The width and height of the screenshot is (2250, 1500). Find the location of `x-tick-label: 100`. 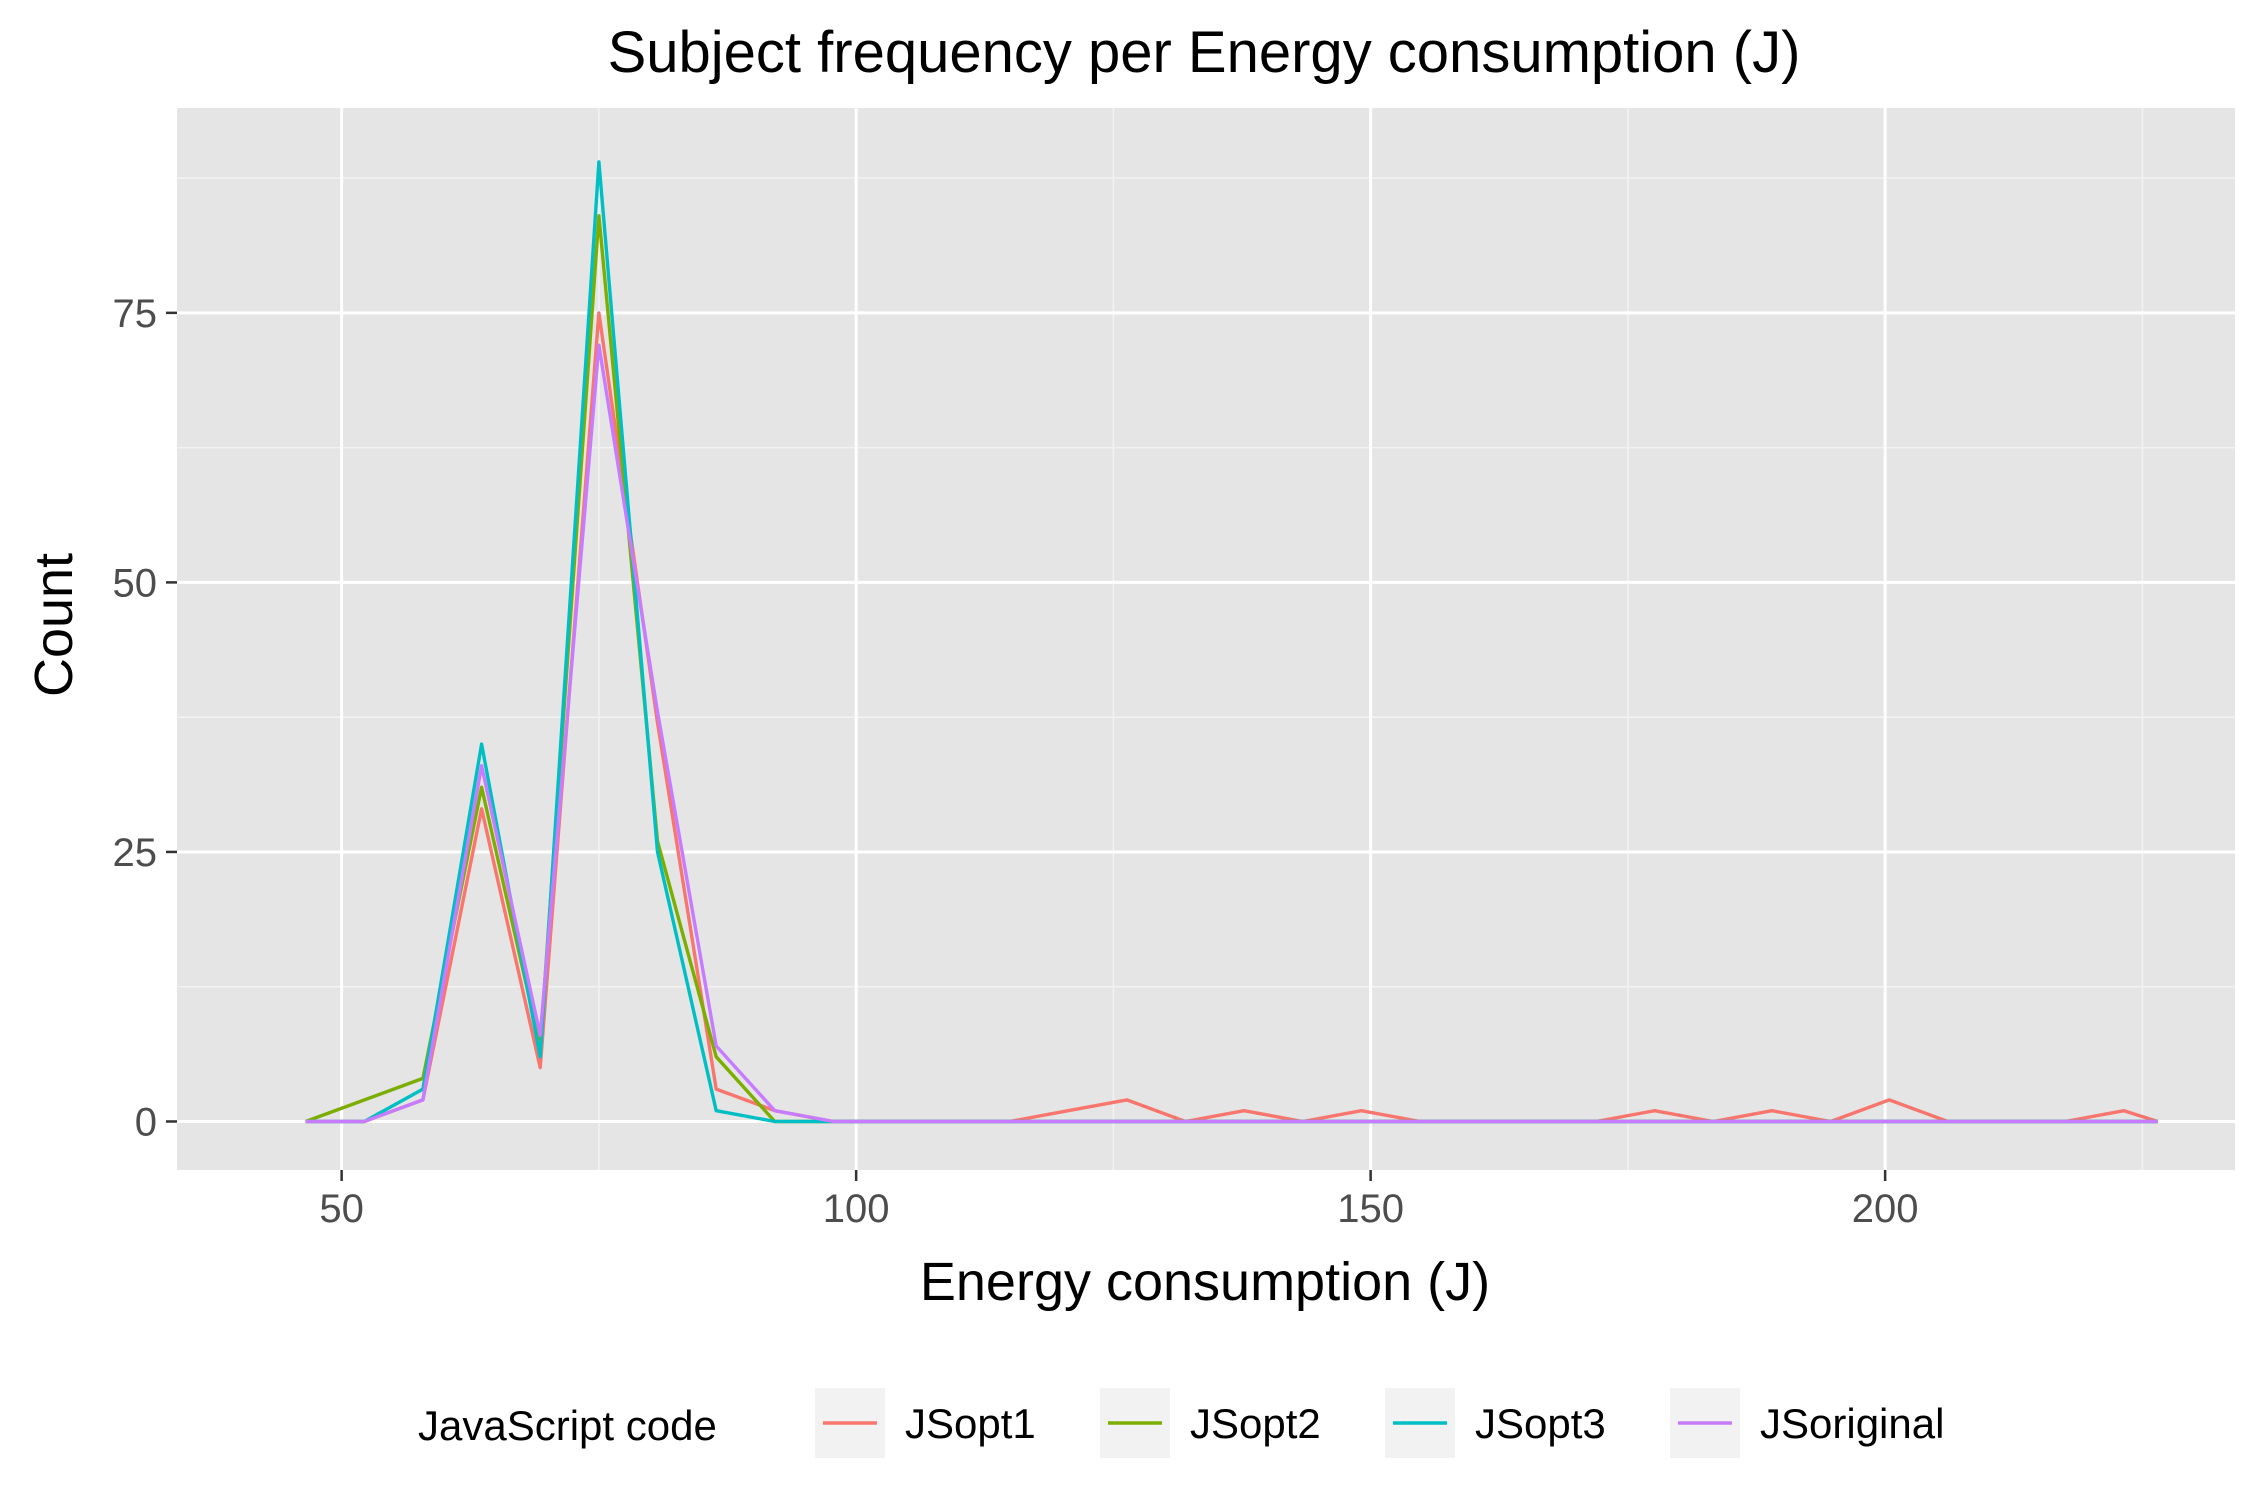

x-tick-label: 100 is located at coordinates (856, 1209).